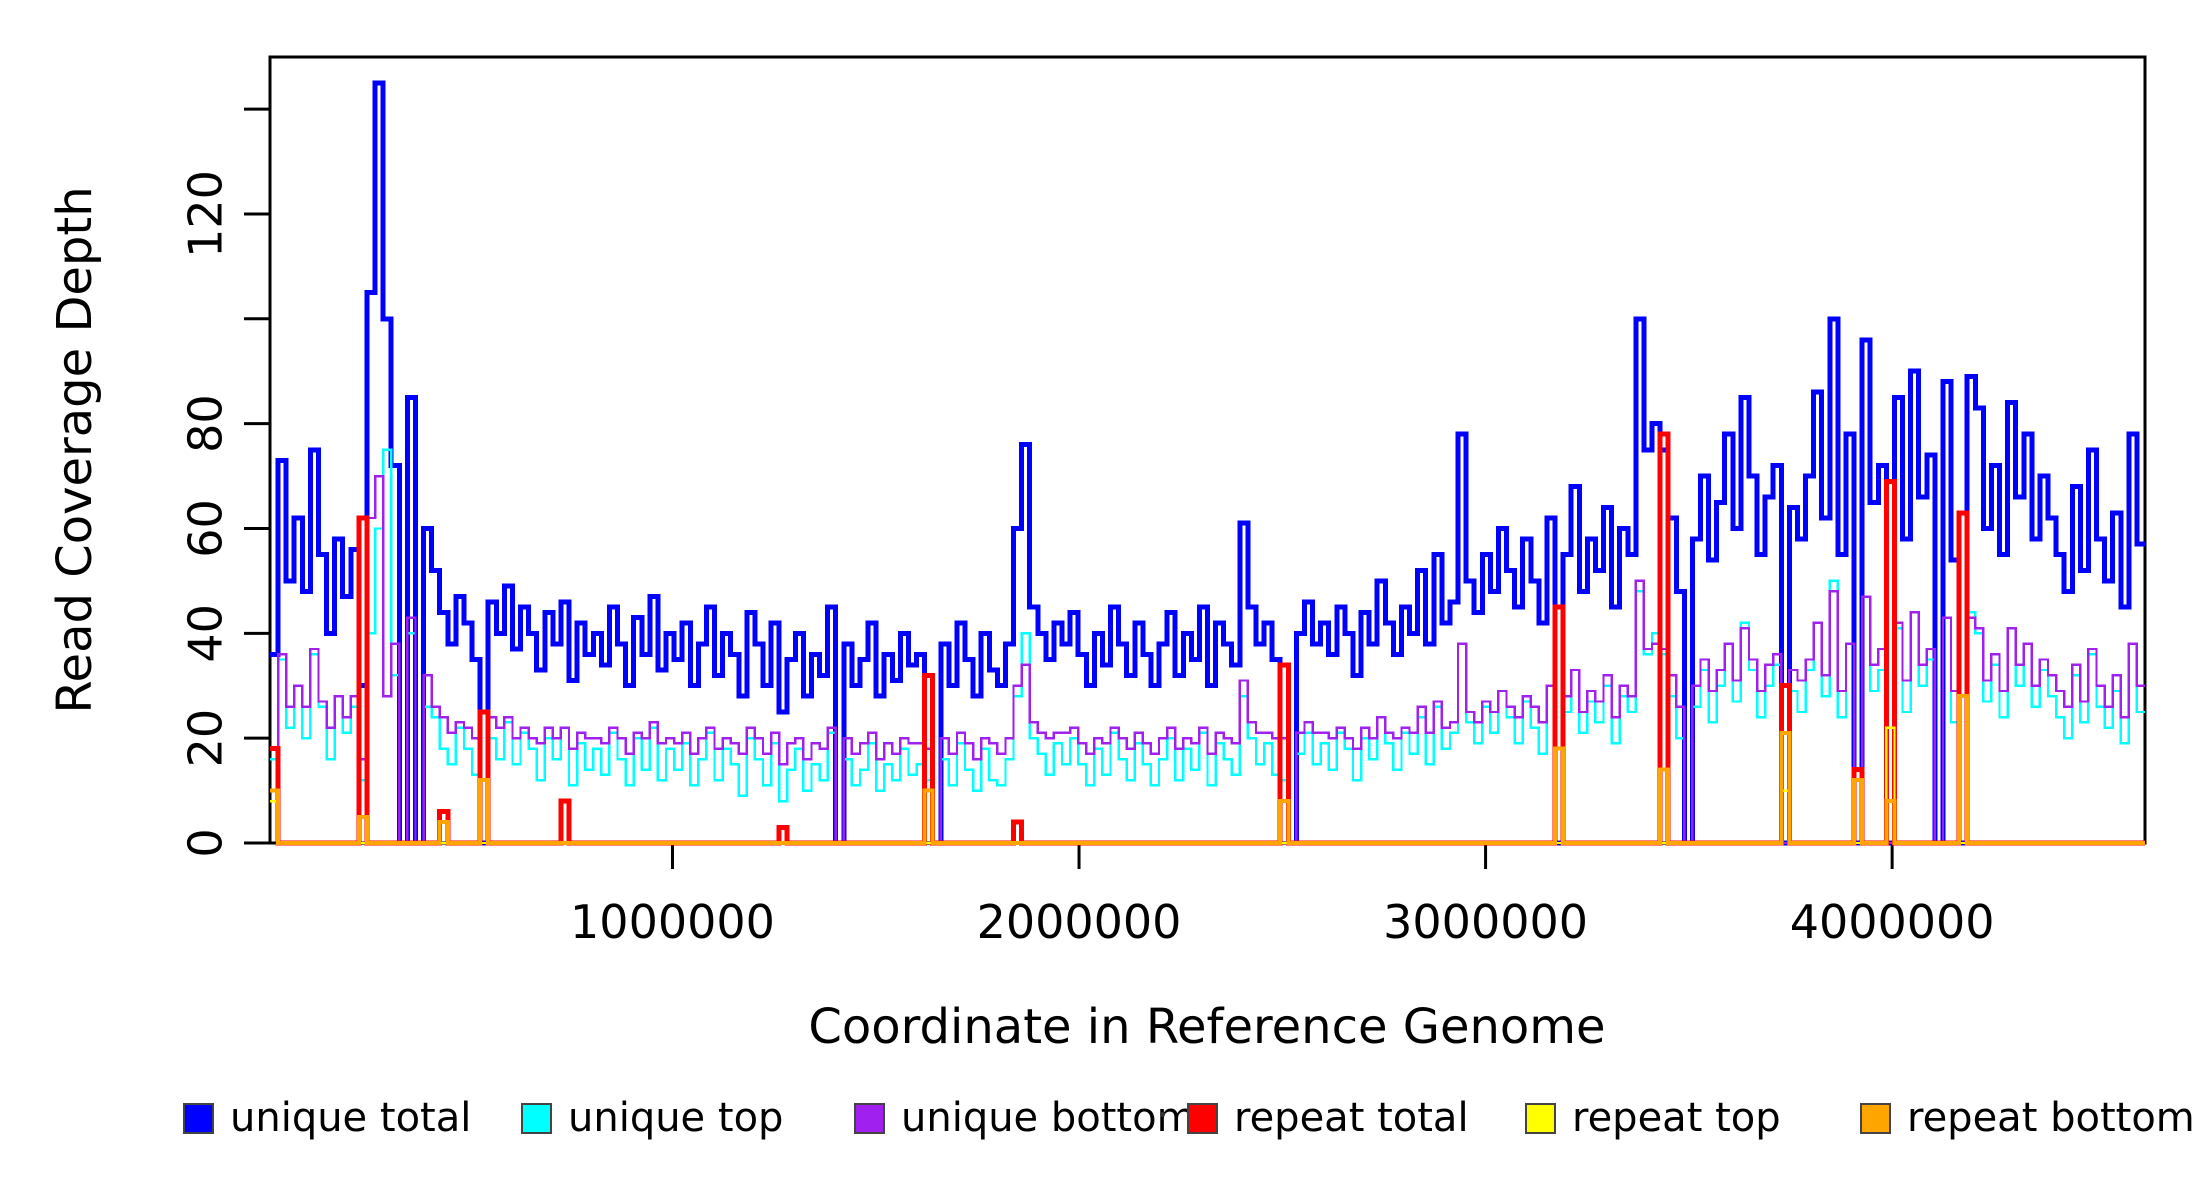 This screenshot has height=1200, width=2200. What do you see at coordinates (198, 1118) in the screenshot?
I see `legend-swatch-unique-total` at bounding box center [198, 1118].